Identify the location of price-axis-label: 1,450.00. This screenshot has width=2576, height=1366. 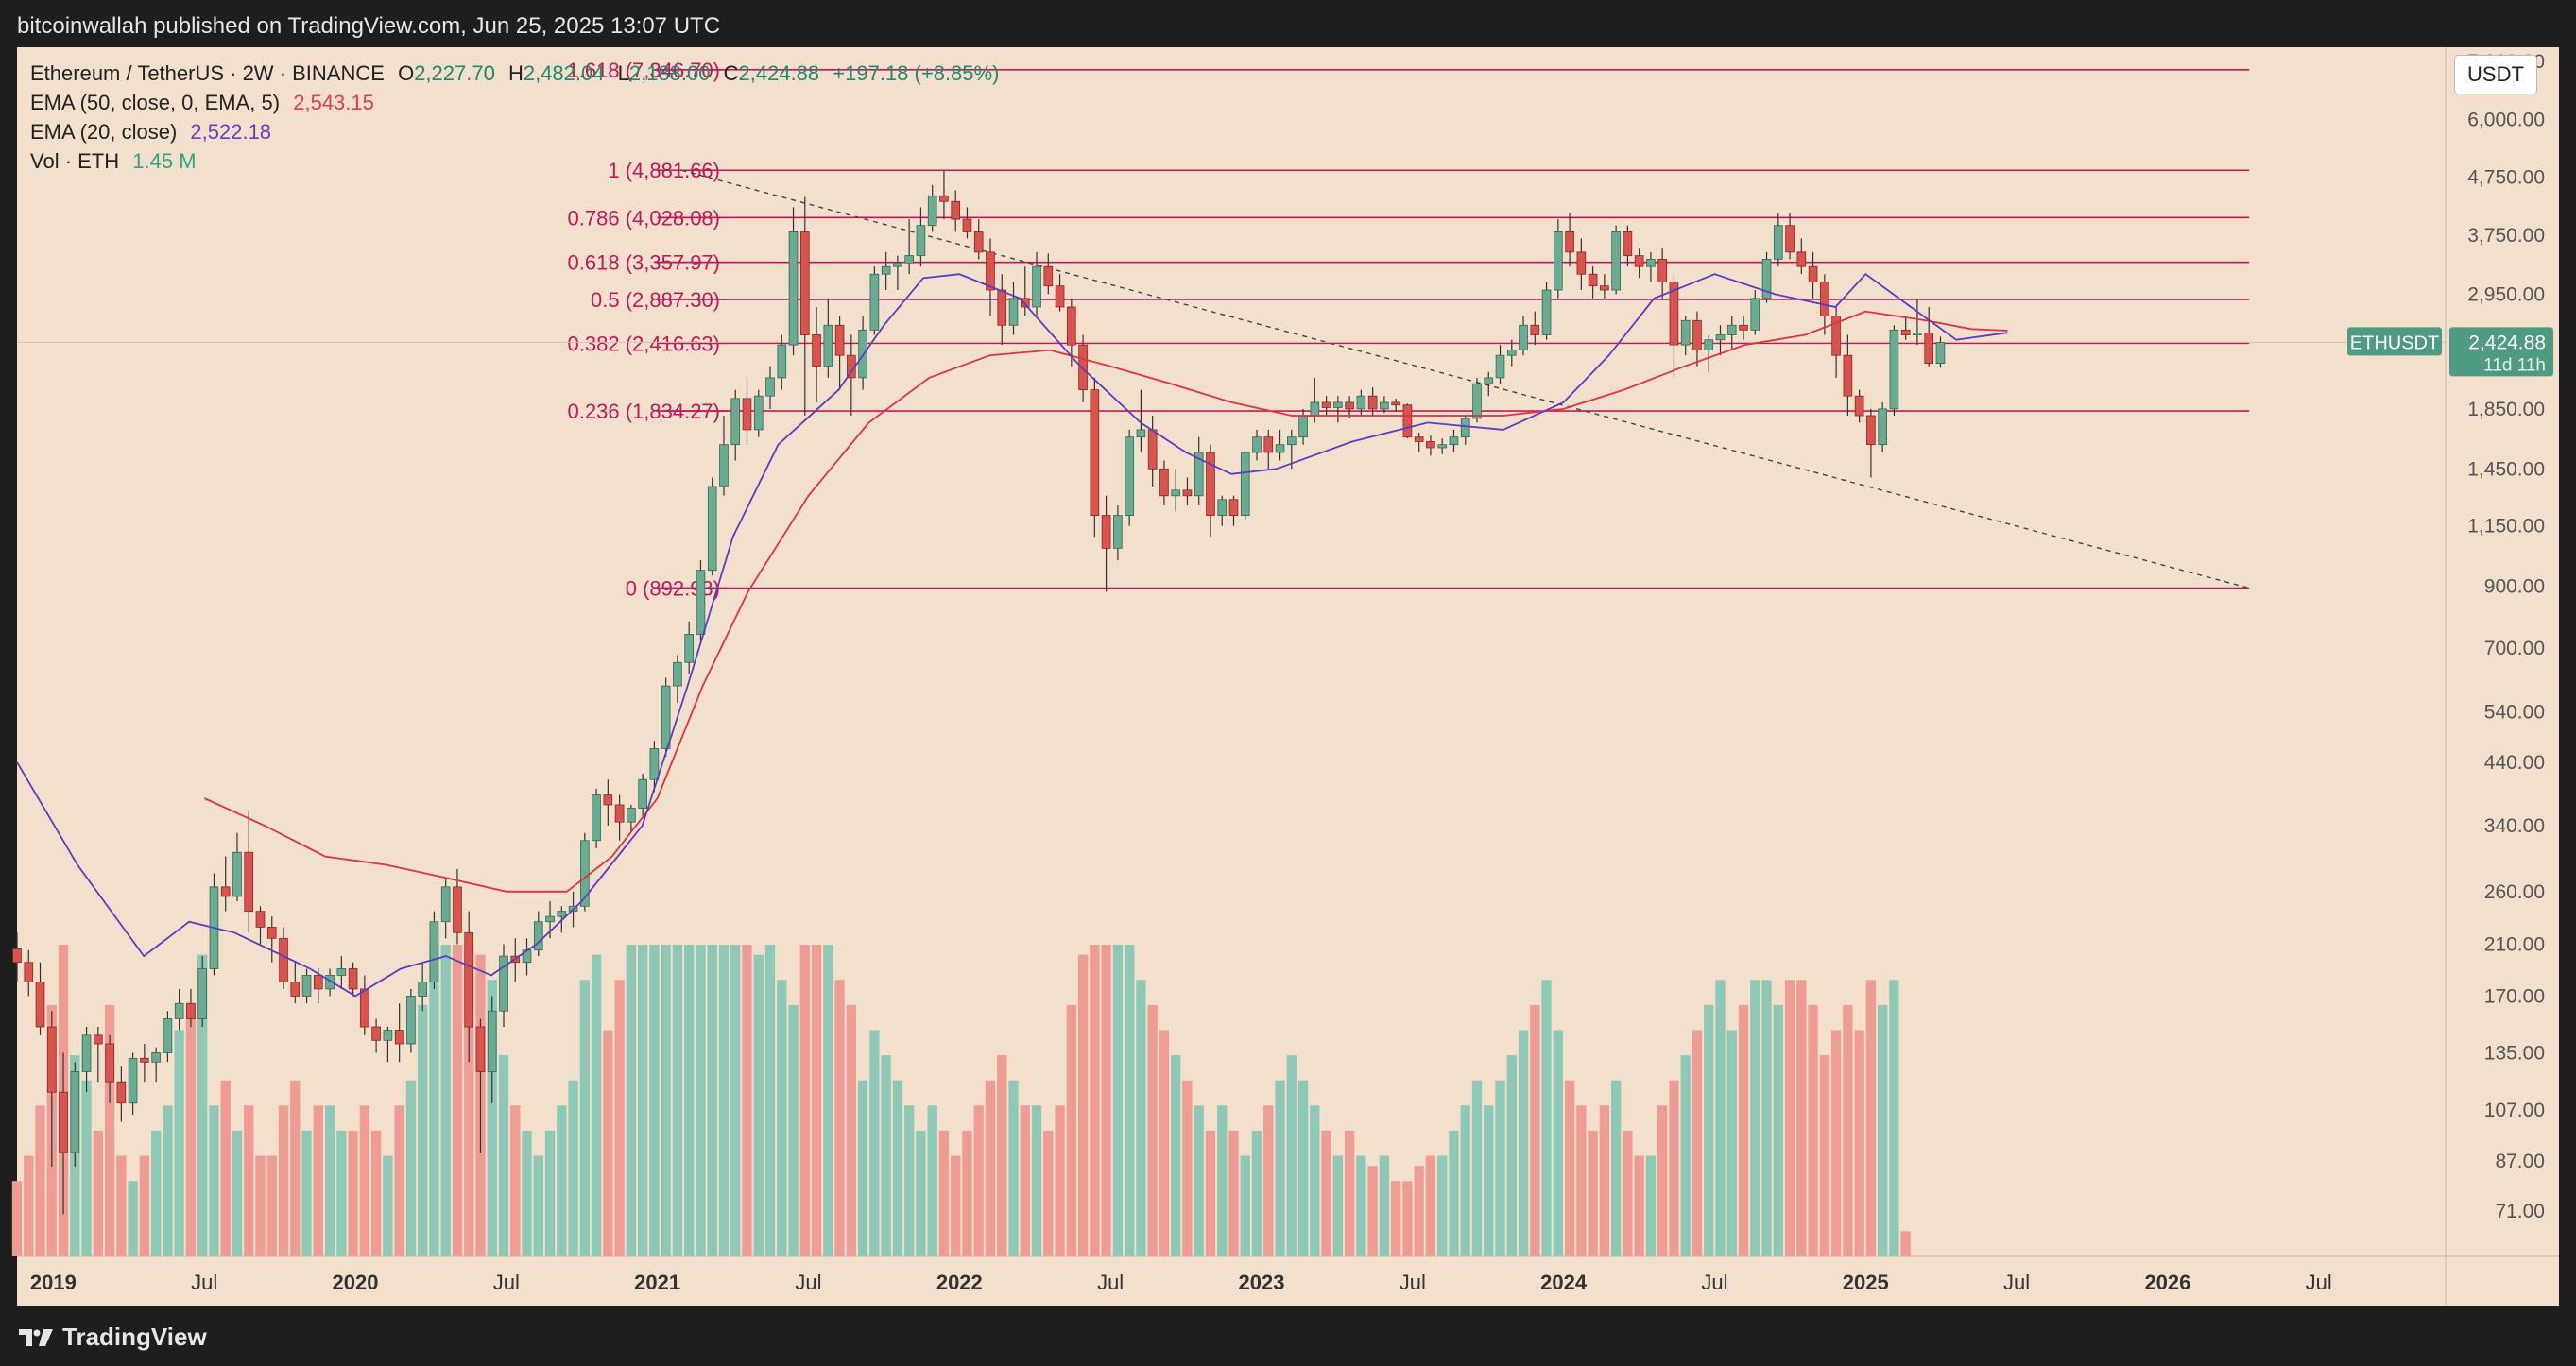
(2506, 469).